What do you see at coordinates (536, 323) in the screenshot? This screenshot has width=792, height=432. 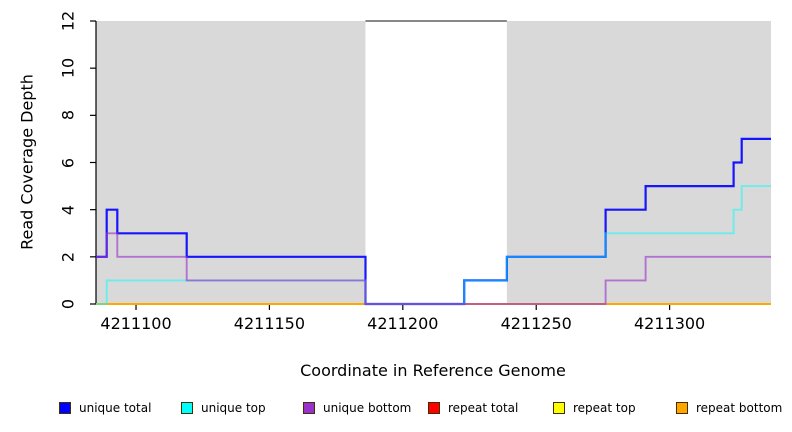 I see `x-tick-label: 4211250` at bounding box center [536, 323].